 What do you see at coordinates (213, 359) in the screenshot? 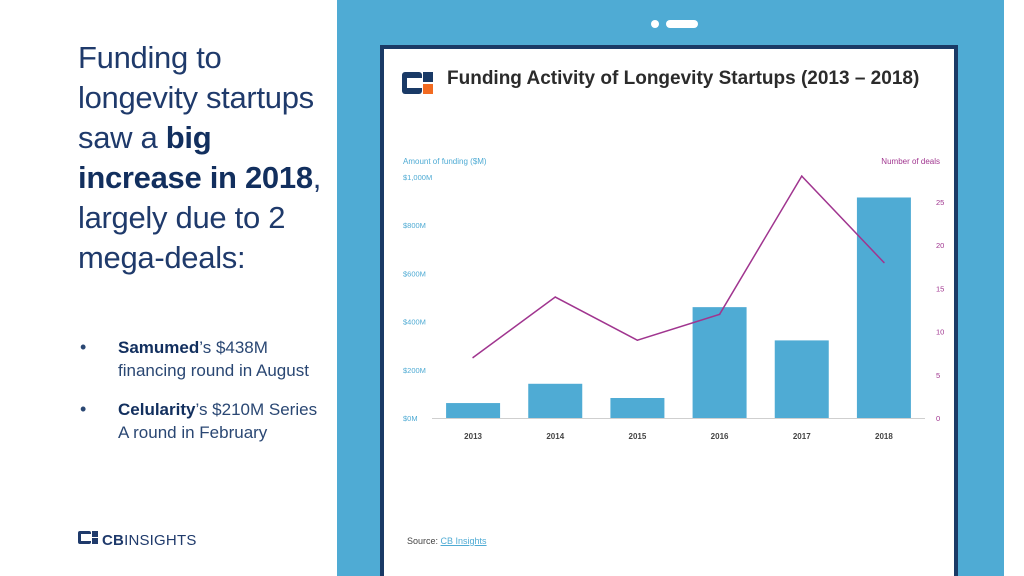
I see `bullet-text: ’s $438M financing round in August` at bounding box center [213, 359].